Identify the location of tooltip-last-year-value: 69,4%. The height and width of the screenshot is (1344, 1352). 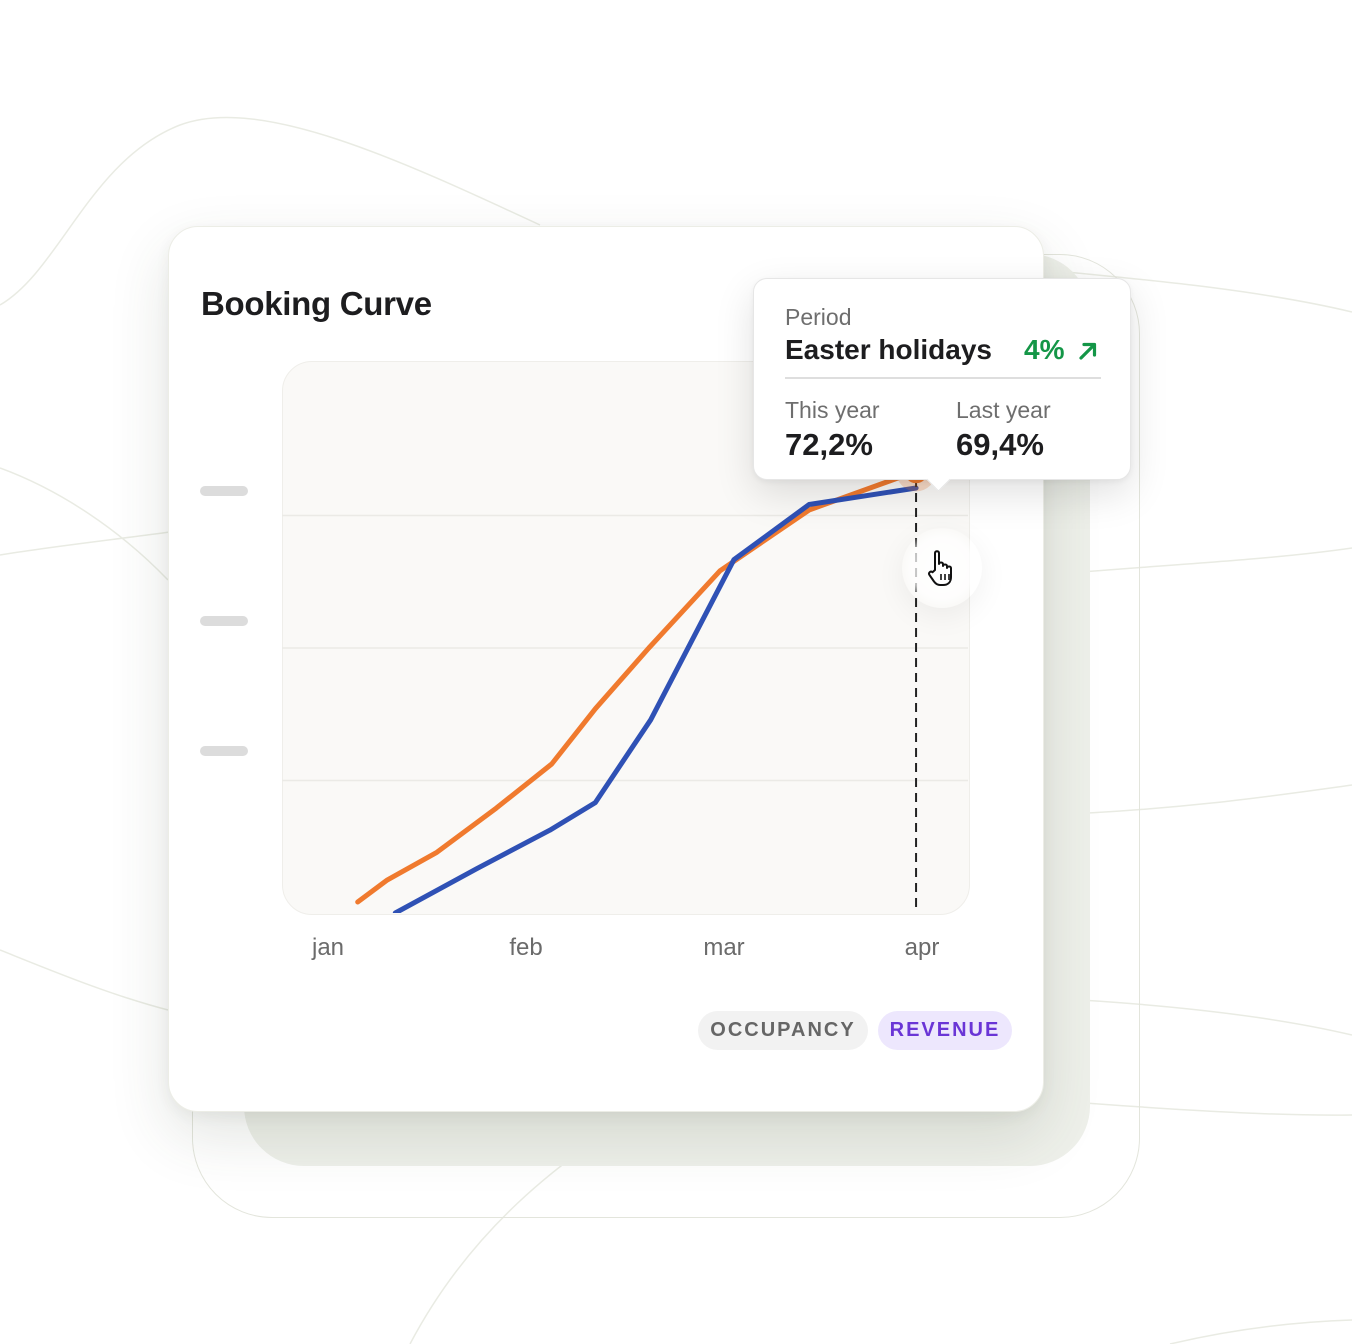
(1000, 444).